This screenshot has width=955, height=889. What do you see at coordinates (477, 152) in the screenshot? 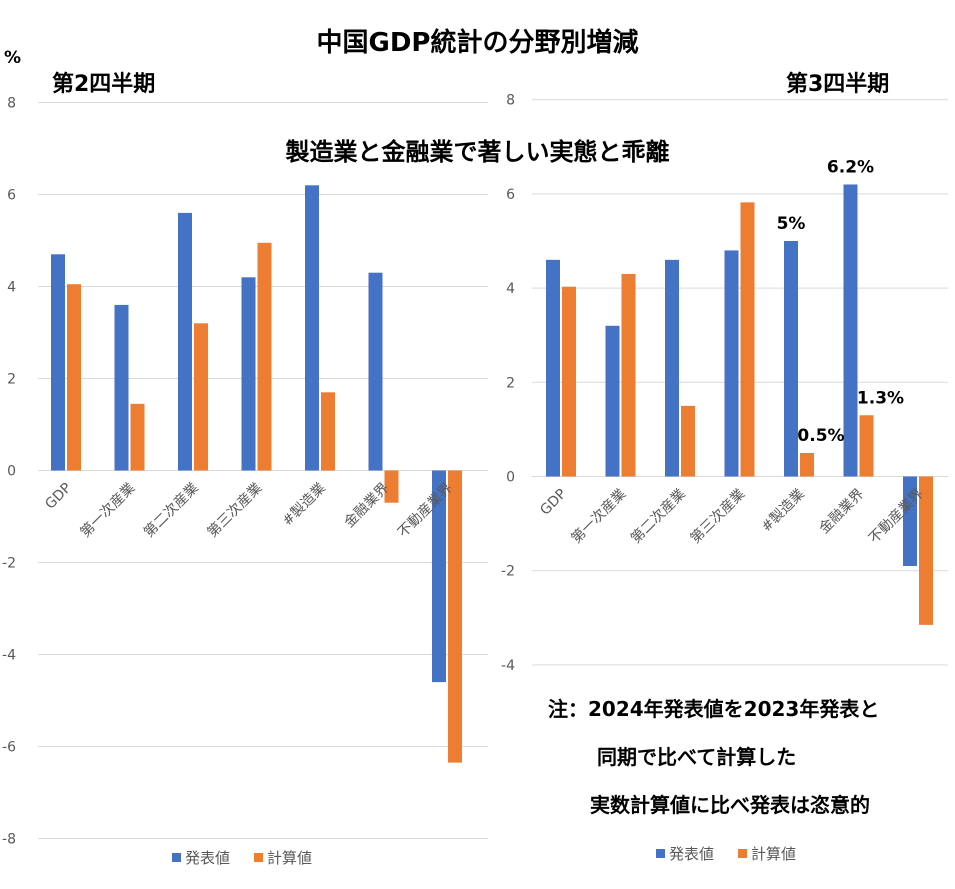
I see `chart-subtitle: 製造業と金融業で著しい実態と乖離` at bounding box center [477, 152].